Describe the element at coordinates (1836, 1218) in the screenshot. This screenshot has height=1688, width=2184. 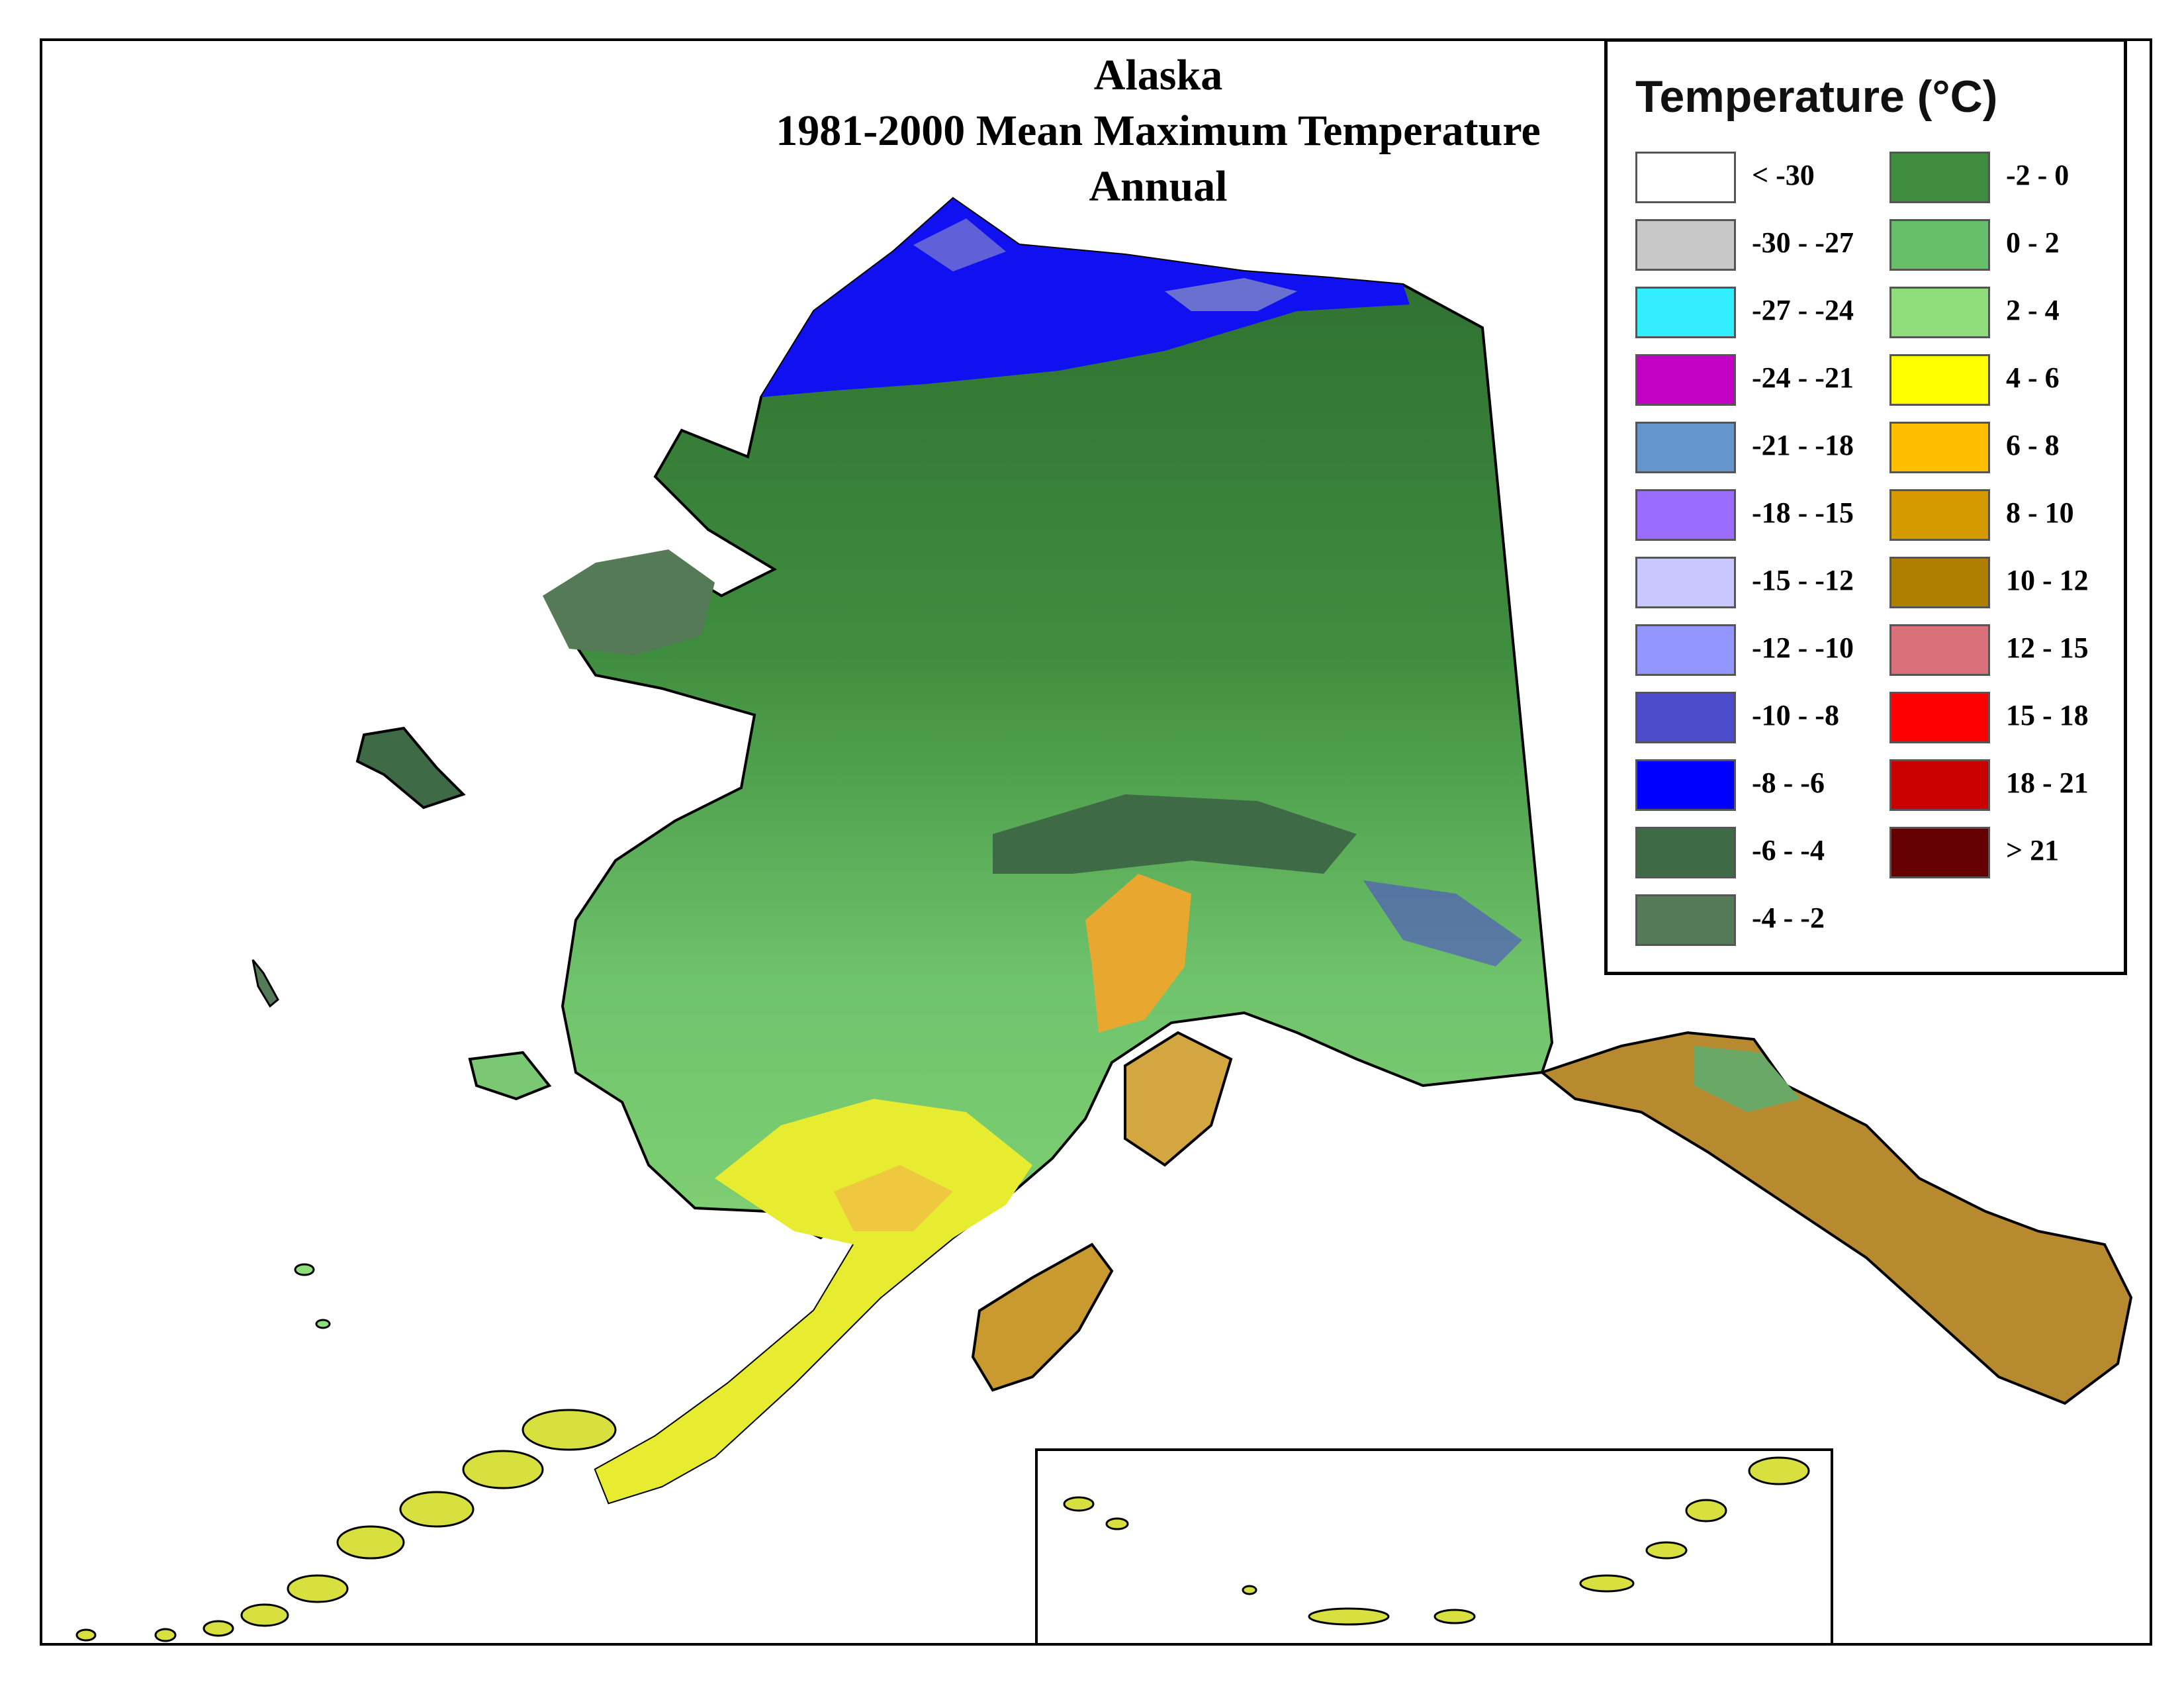
I see `southeast-panhandle` at that location.